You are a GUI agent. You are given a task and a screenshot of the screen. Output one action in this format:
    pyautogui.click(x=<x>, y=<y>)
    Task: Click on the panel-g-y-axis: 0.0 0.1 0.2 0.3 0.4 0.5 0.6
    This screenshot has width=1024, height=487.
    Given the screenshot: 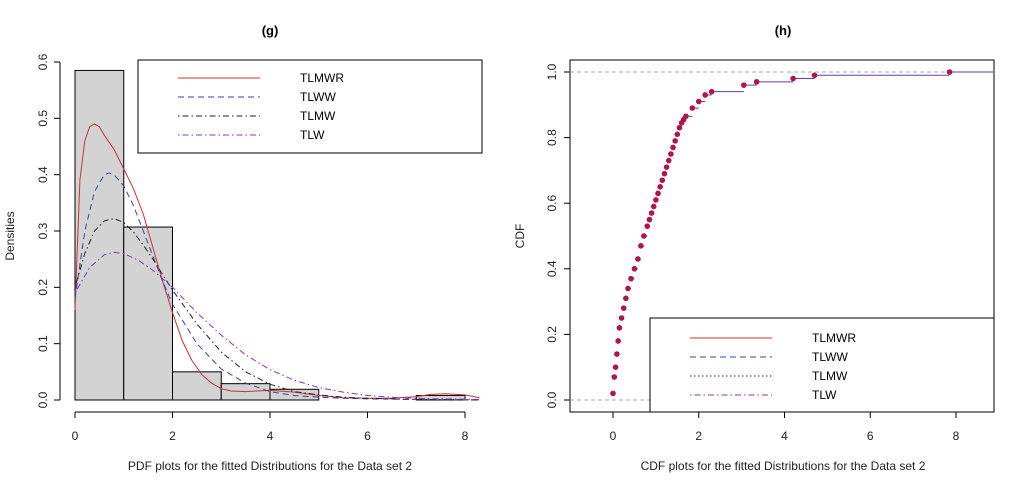 What is the action you would take?
    pyautogui.click(x=48, y=230)
    